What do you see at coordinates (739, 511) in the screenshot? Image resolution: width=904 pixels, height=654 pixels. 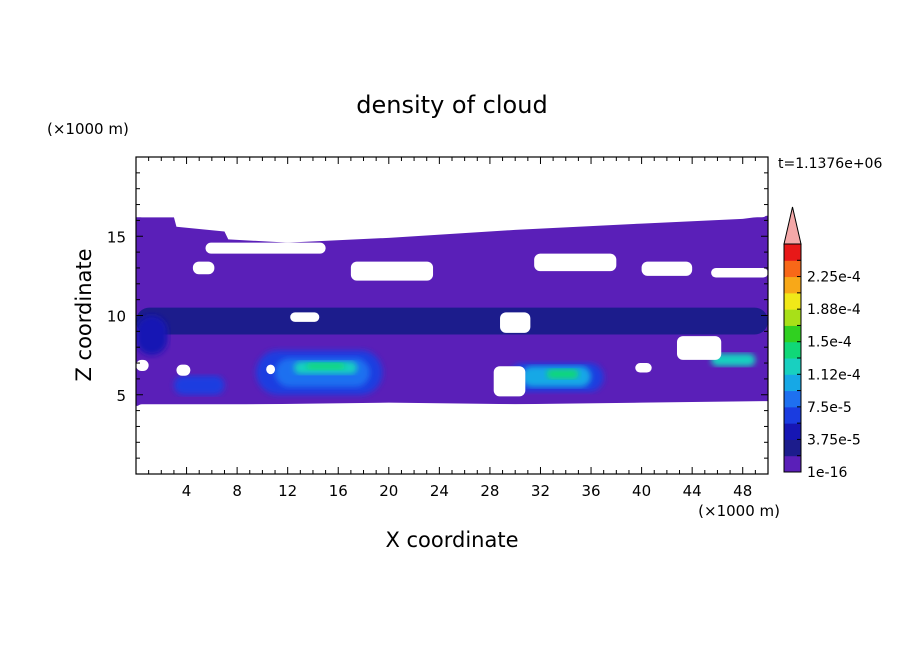 I see `x-unit-label: (×1000 m)` at bounding box center [739, 511].